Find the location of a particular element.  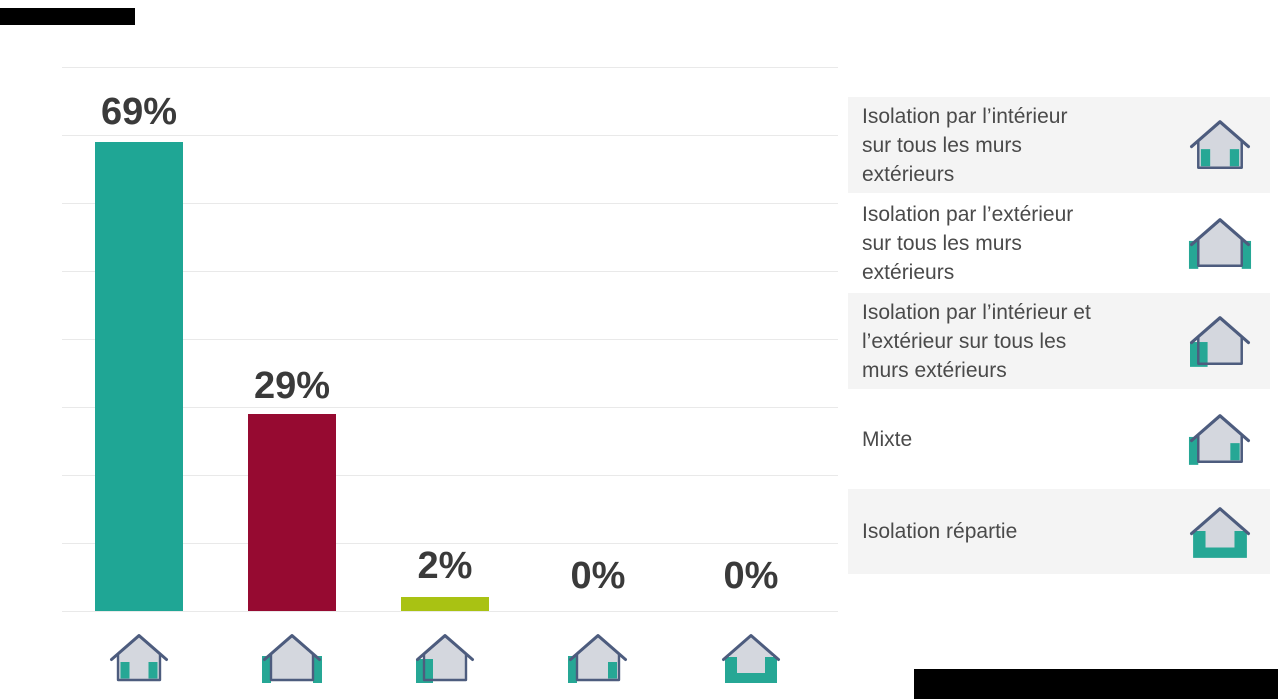

legend-item: Isolation répartie is located at coordinates (1059, 531).